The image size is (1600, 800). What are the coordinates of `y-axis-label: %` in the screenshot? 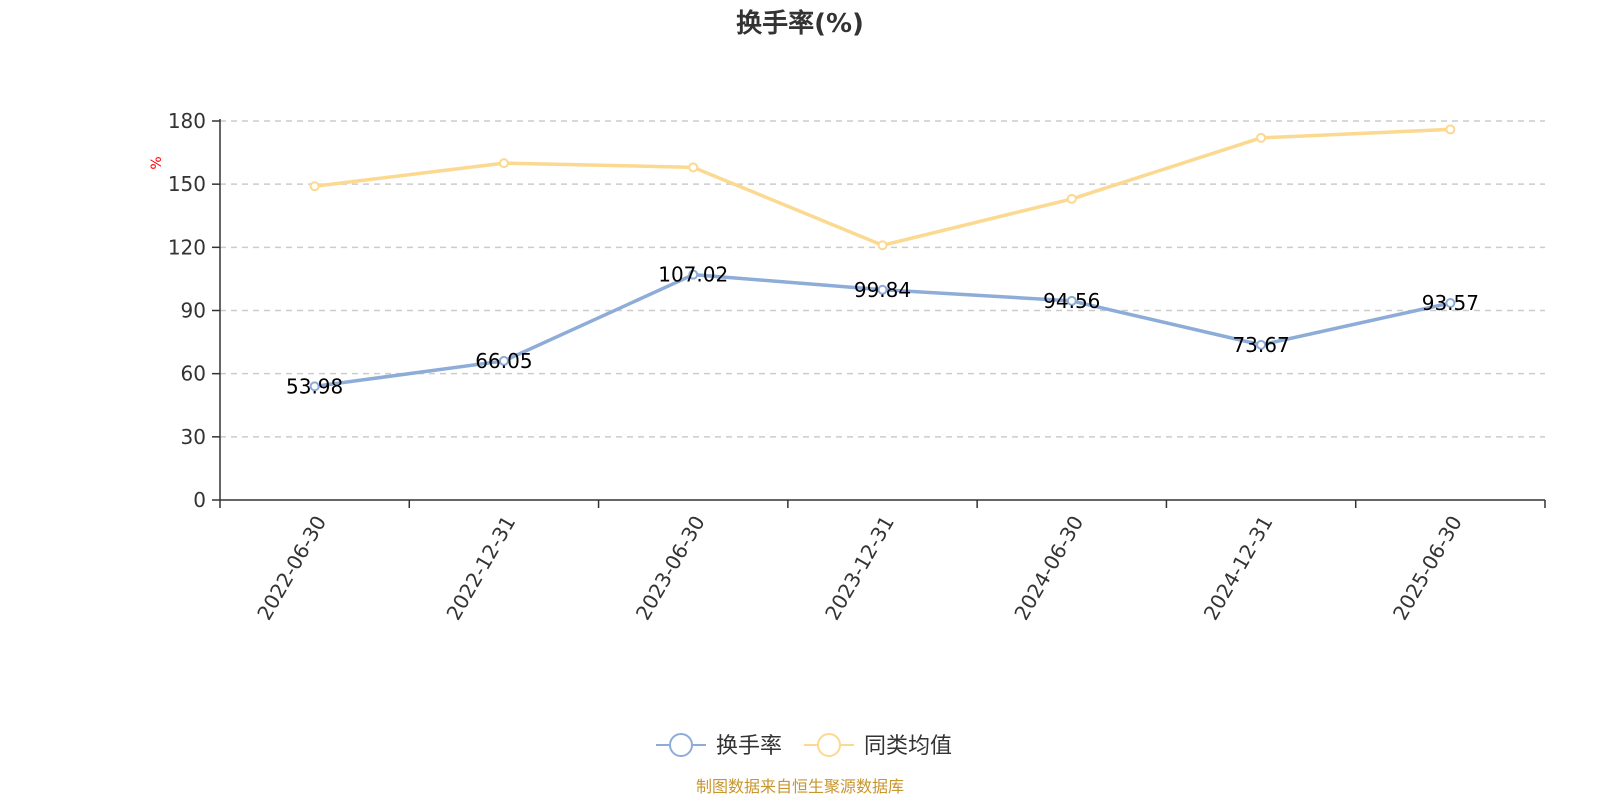 It's located at (157, 162).